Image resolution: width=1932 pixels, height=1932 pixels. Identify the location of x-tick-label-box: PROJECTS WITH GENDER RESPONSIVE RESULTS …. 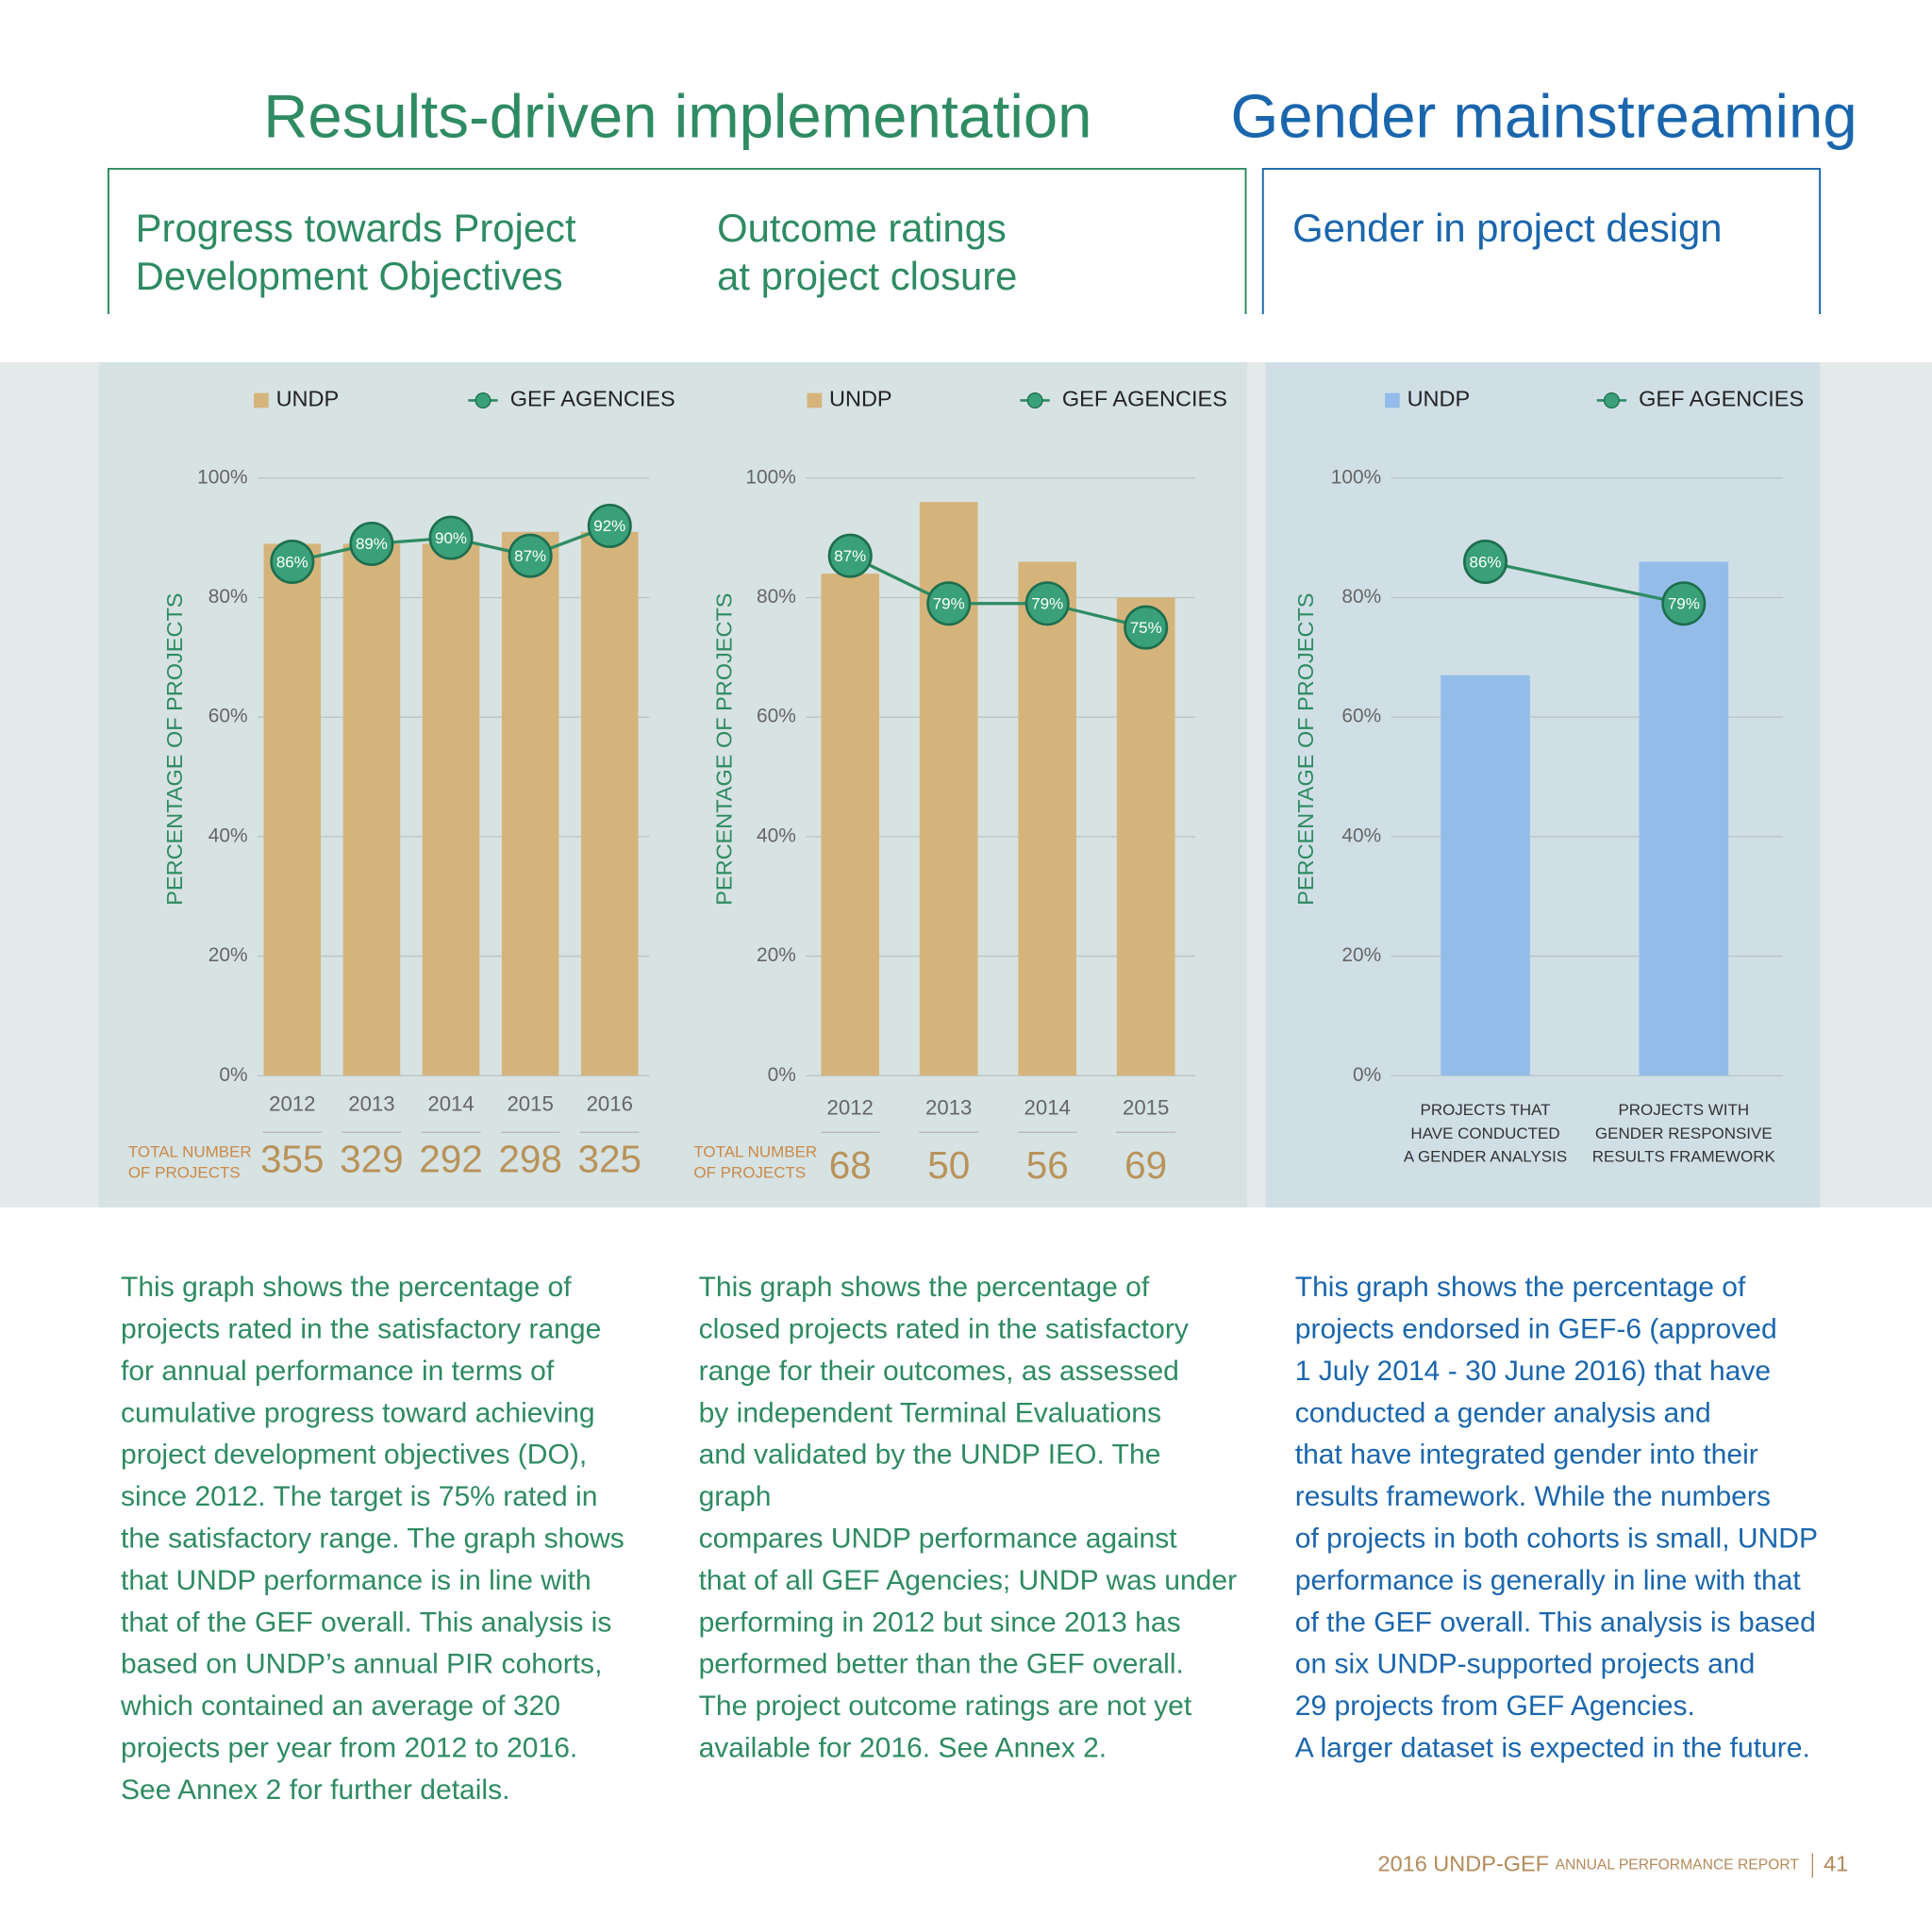
(1683, 1133).